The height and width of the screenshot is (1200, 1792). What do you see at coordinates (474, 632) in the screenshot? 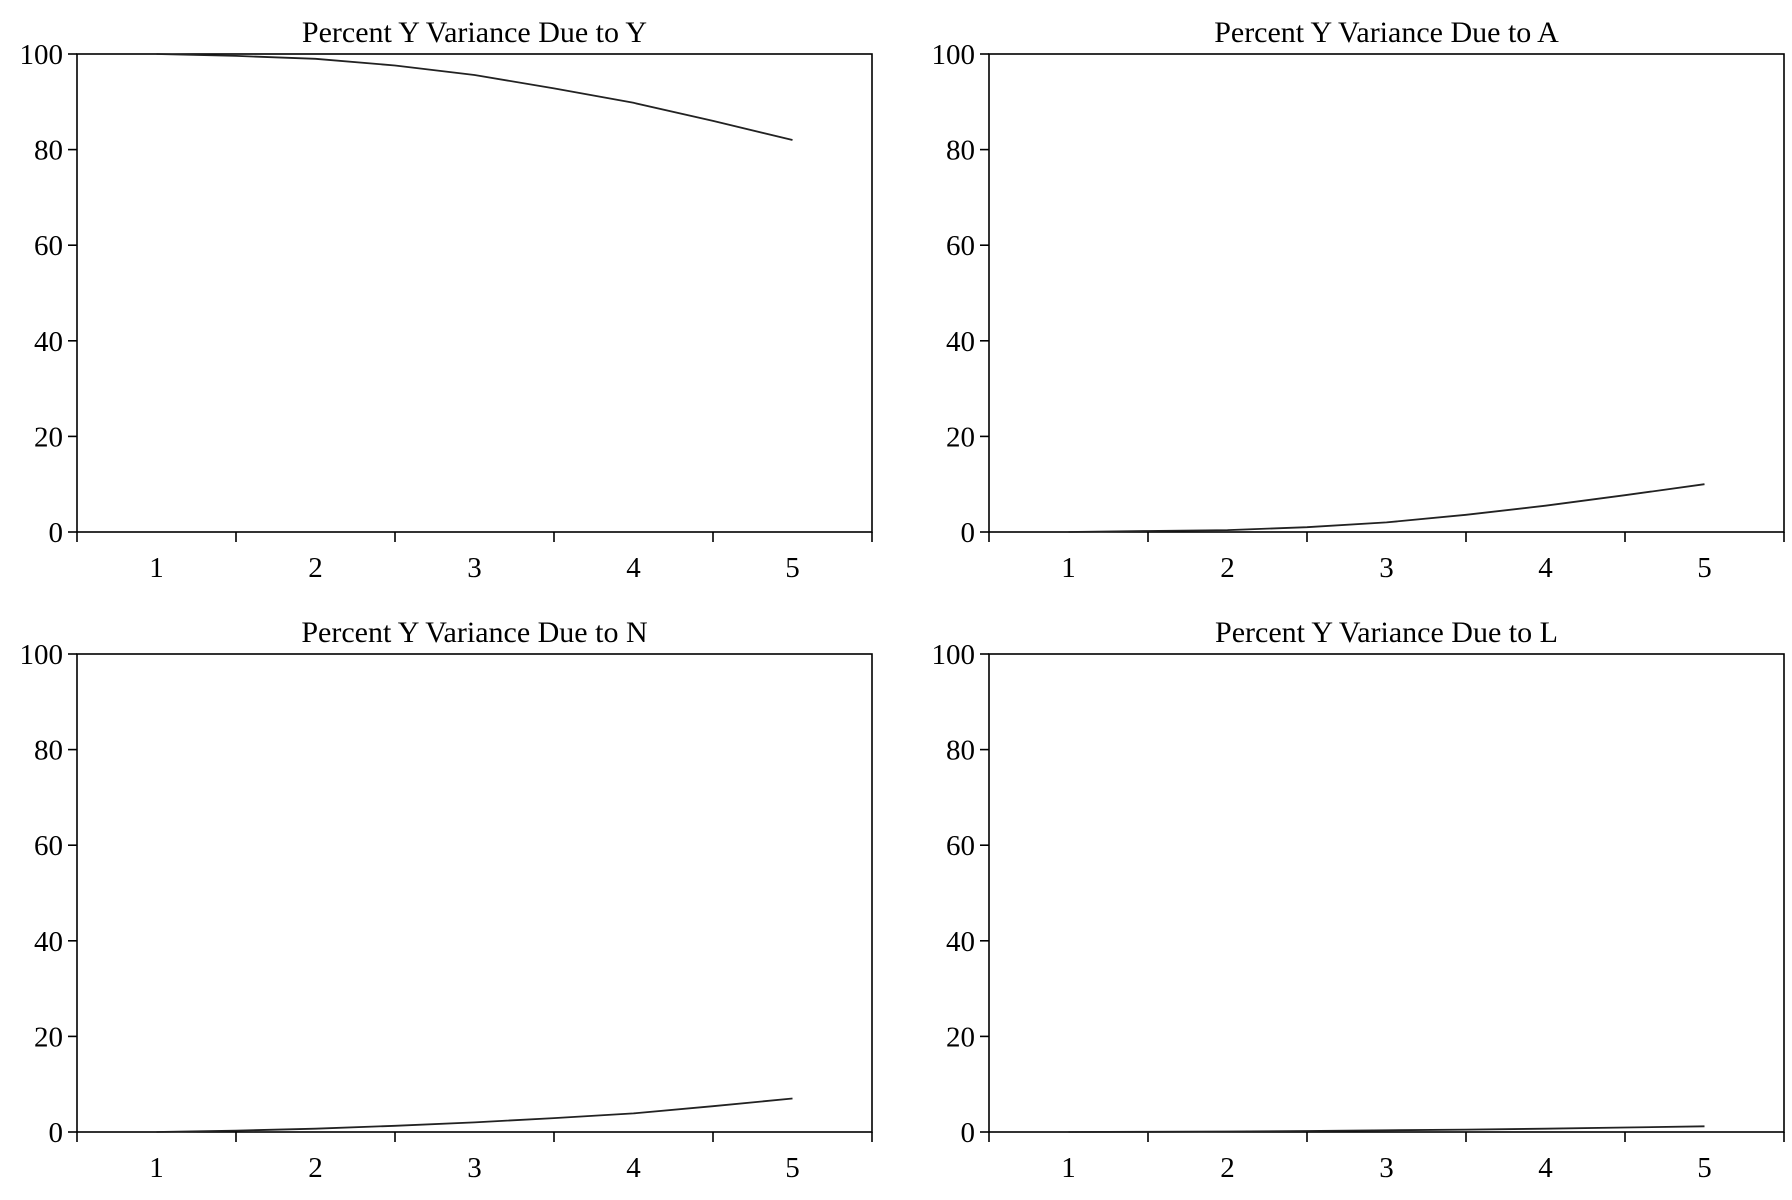
I see `chart-title: Percent Y Variance Due to N` at bounding box center [474, 632].